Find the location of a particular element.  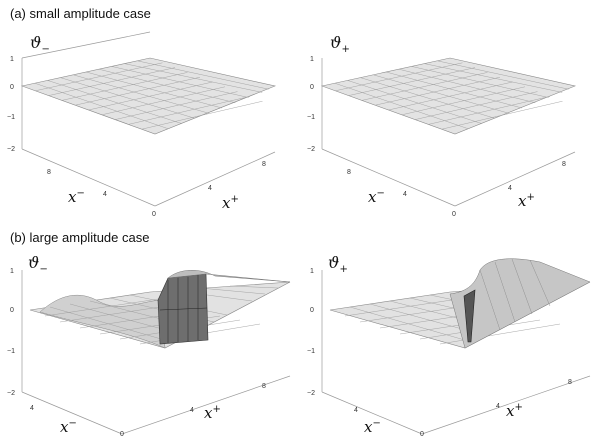

ridge-grid is located at coordinates (515, 294).